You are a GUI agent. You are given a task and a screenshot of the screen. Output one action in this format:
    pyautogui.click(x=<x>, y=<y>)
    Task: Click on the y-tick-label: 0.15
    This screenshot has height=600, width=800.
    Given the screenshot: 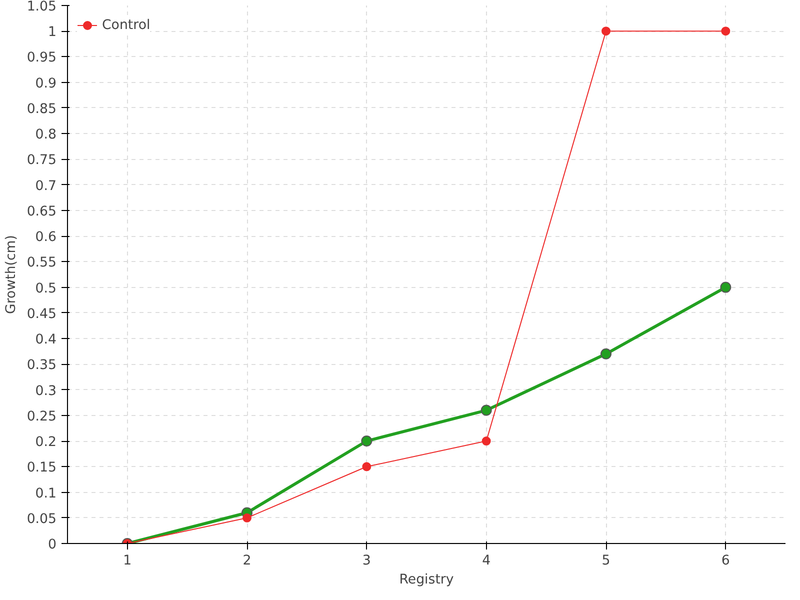 What is the action you would take?
    pyautogui.click(x=41, y=468)
    